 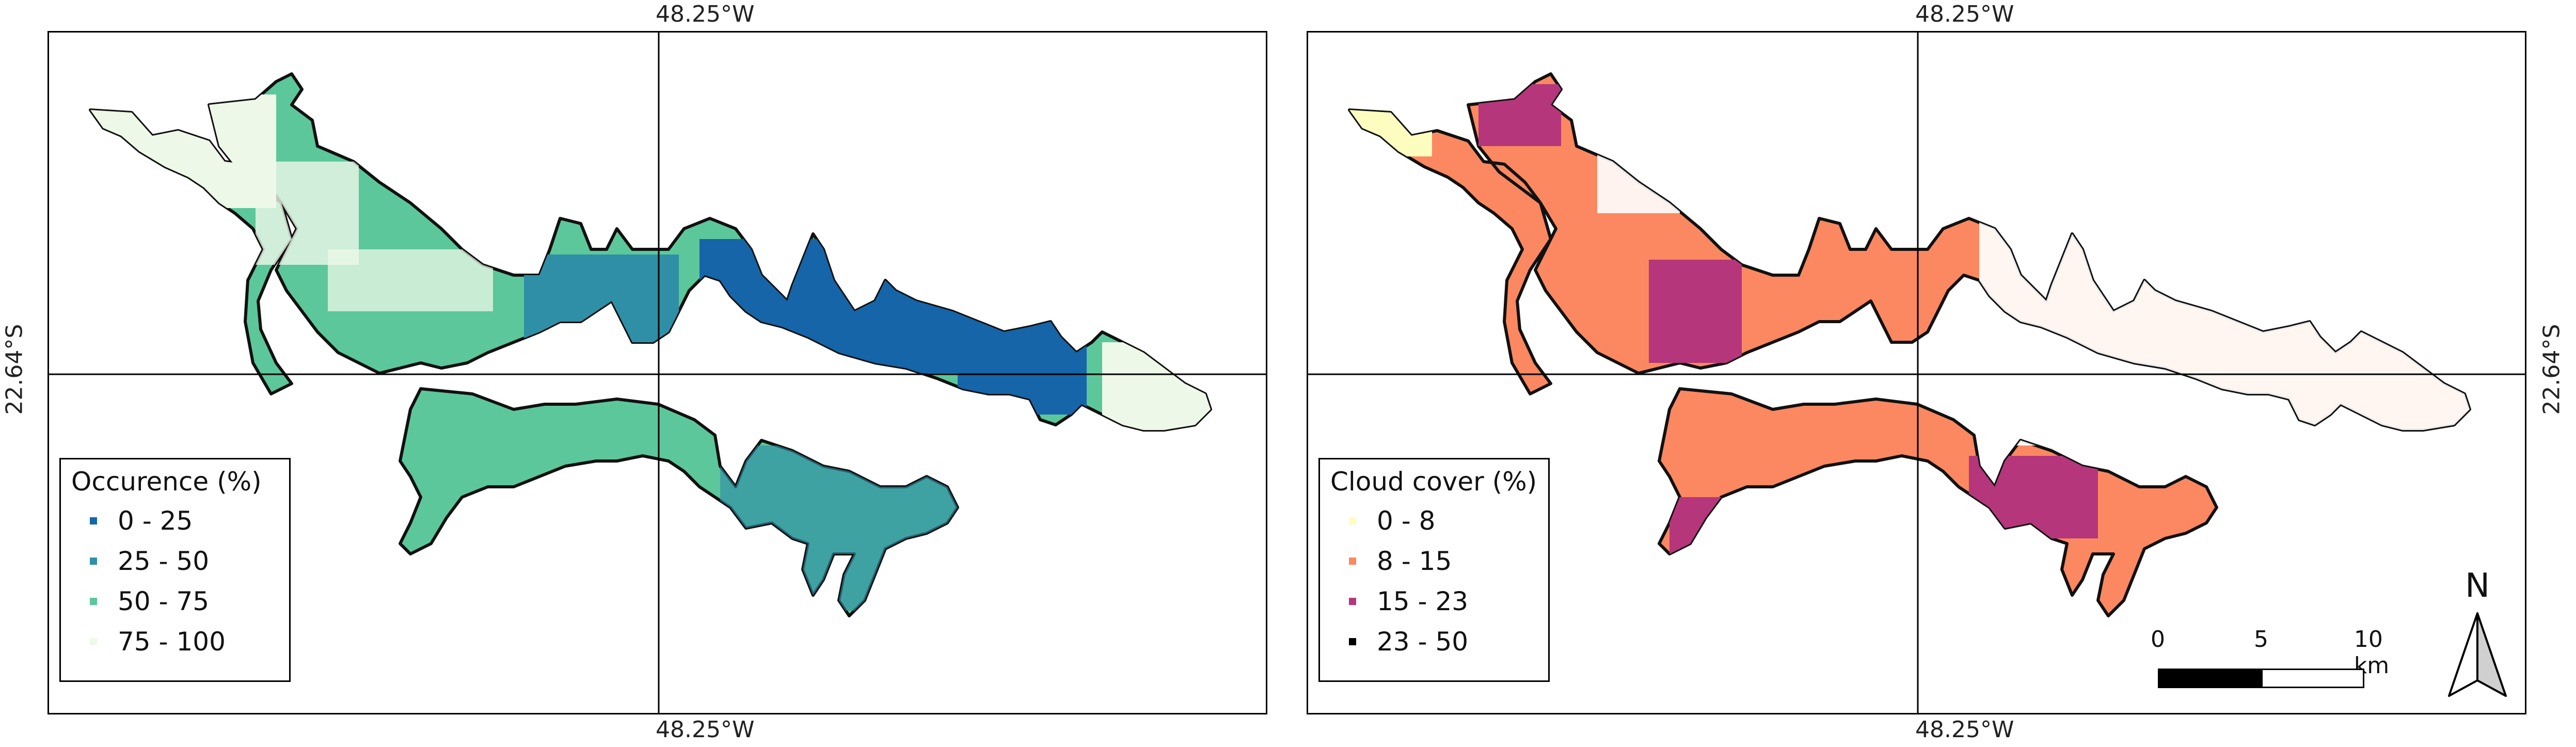 I want to click on legend-item: 25 - 50, so click(x=175, y=561).